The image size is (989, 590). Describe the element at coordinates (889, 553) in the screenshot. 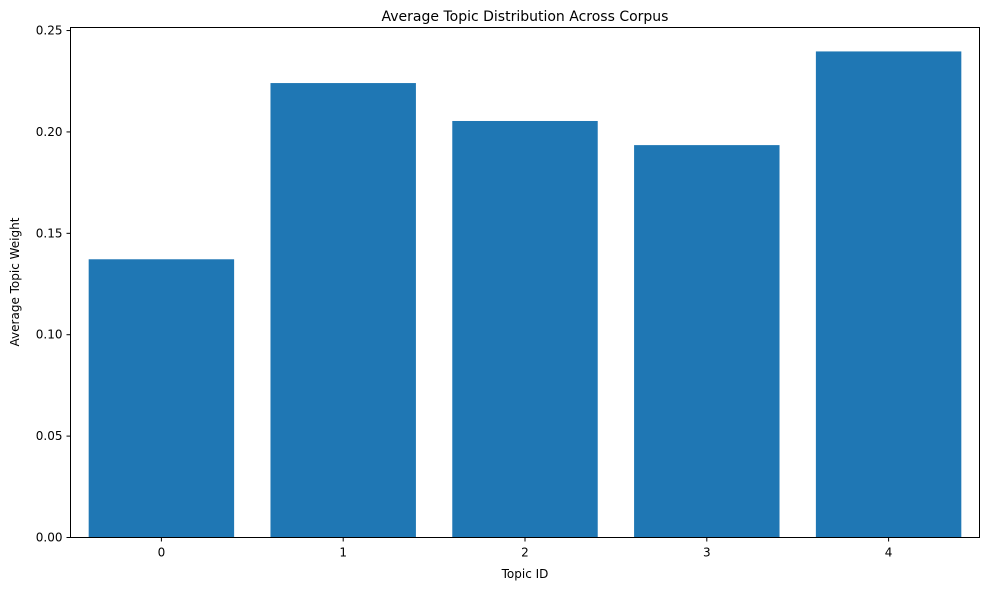

I see `x-tick-label: 4` at that location.